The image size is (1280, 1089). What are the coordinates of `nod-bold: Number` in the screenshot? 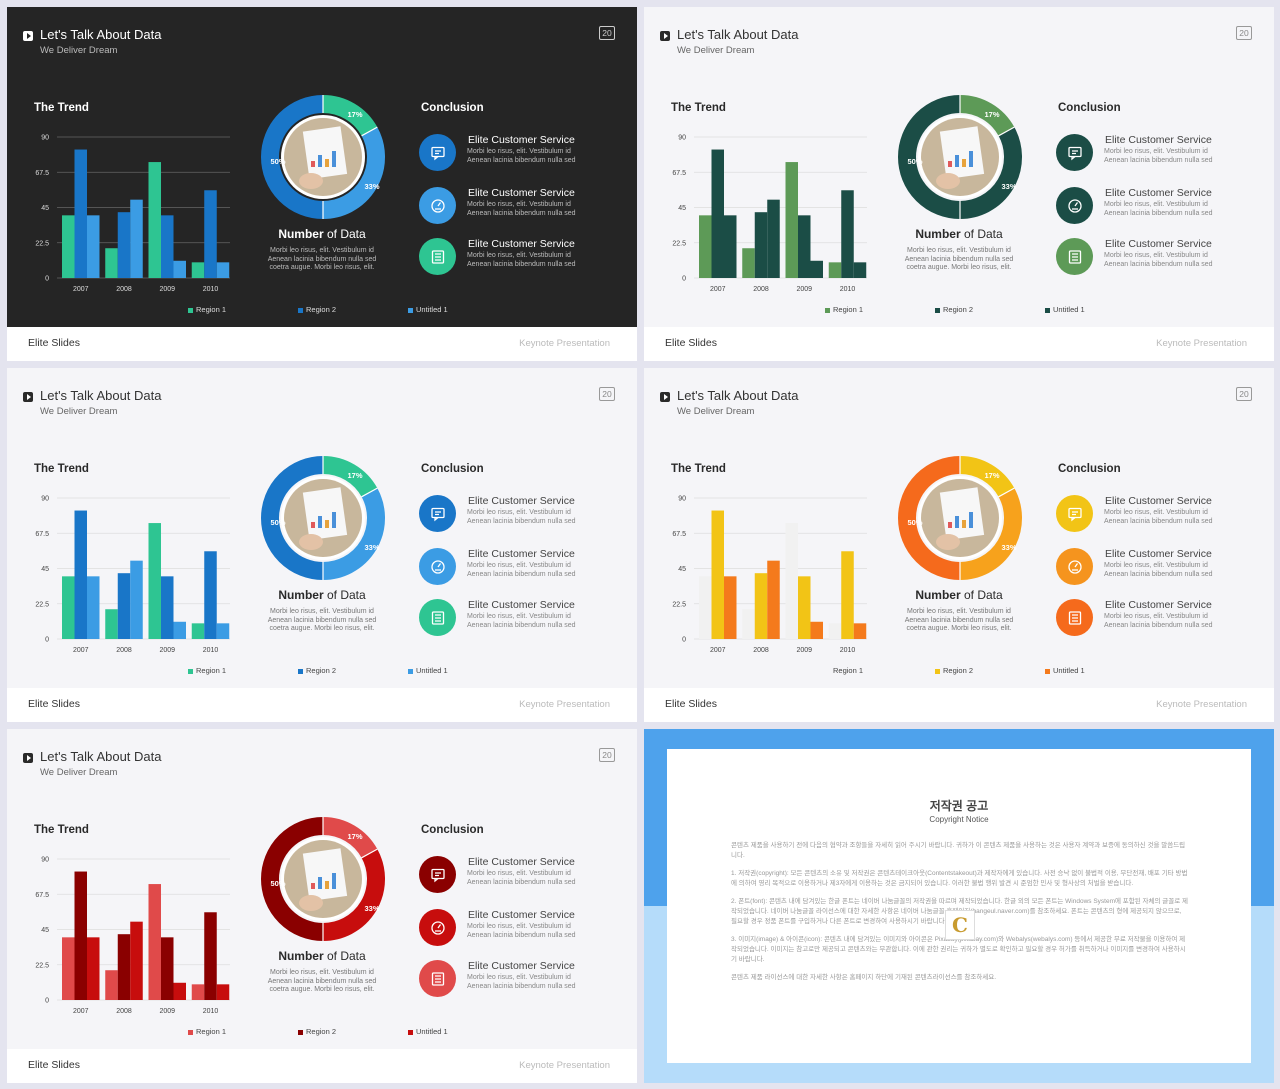 It's located at (301, 956).